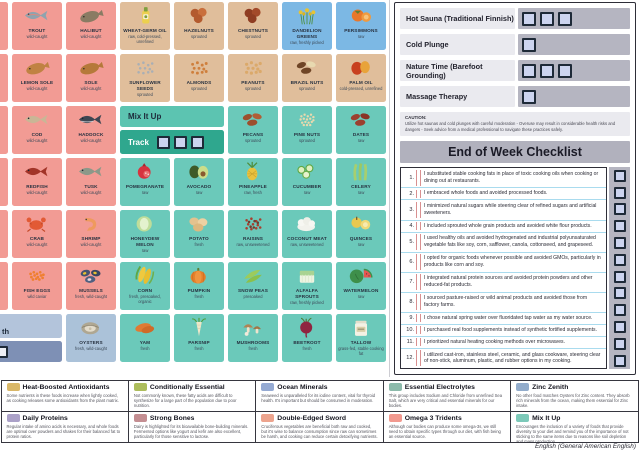 The image size is (640, 453). I want to click on grid-cell-hazelnuts: HAZELNUTS sprouted, so click(199, 26).